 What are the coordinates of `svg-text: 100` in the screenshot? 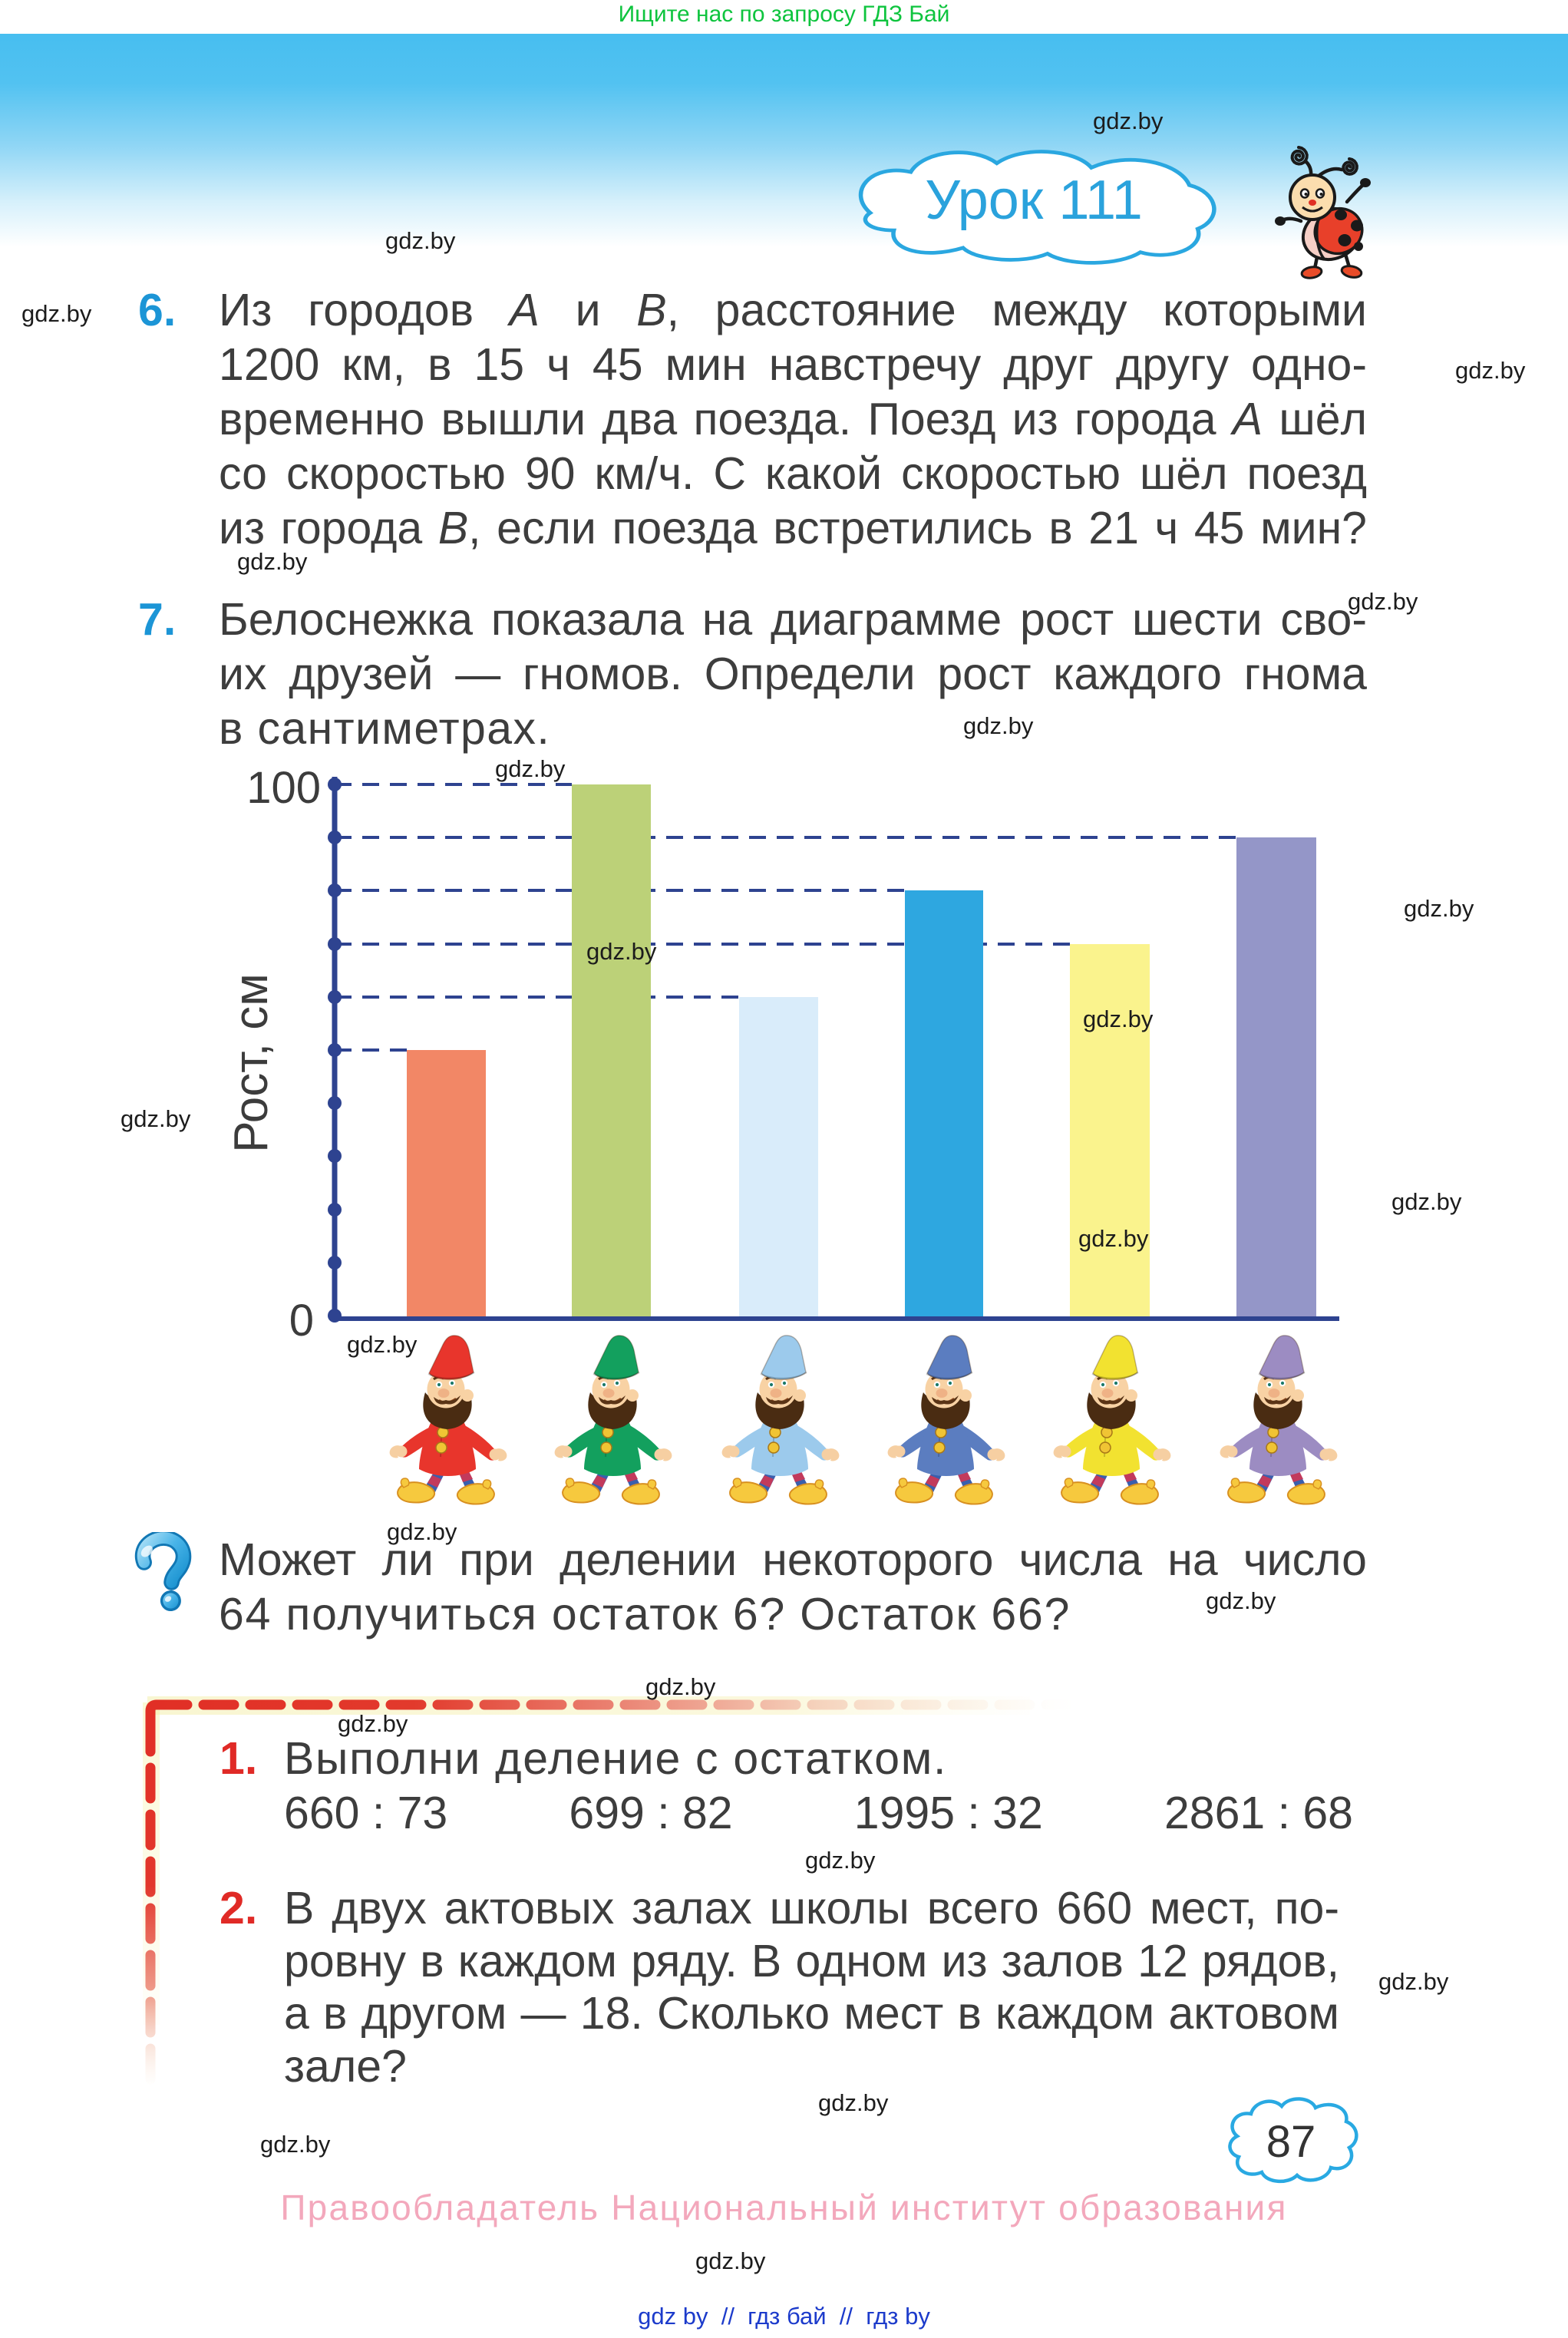 It's located at (283, 788).